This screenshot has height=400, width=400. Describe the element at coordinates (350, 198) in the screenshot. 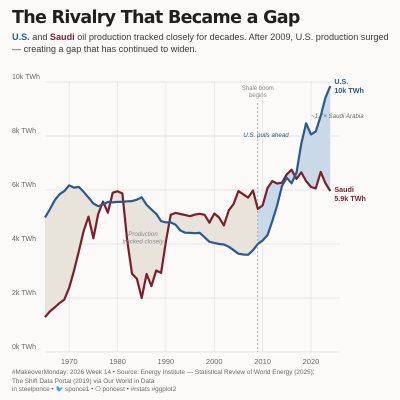

I see `saudi-end-value: 5.9k TWh` at that location.